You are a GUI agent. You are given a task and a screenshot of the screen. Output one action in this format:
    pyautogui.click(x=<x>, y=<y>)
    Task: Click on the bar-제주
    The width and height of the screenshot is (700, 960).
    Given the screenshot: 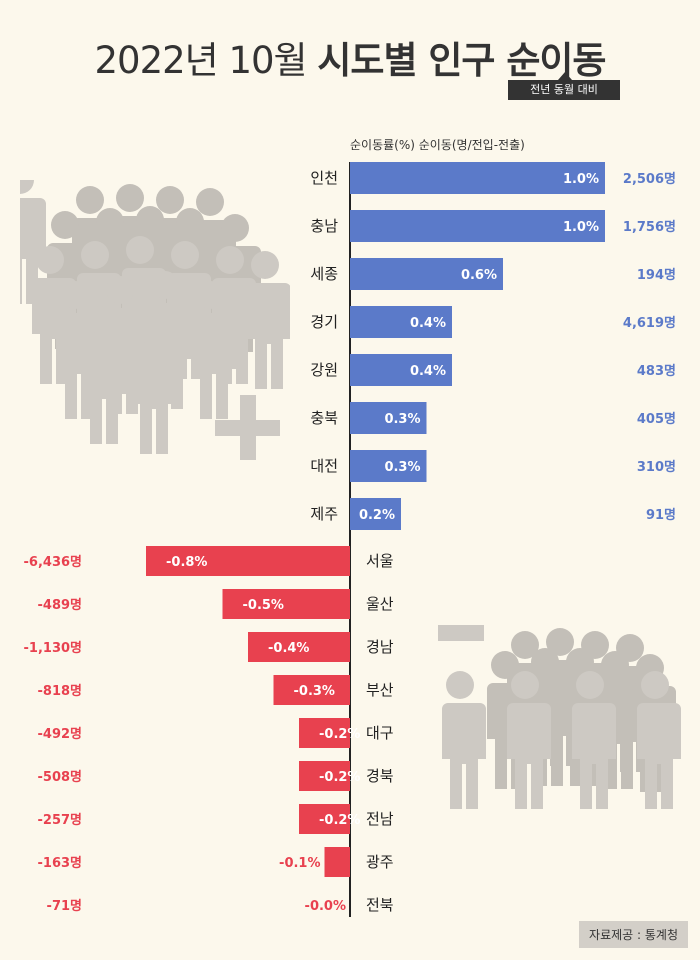 What is the action you would take?
    pyautogui.click(x=375, y=514)
    